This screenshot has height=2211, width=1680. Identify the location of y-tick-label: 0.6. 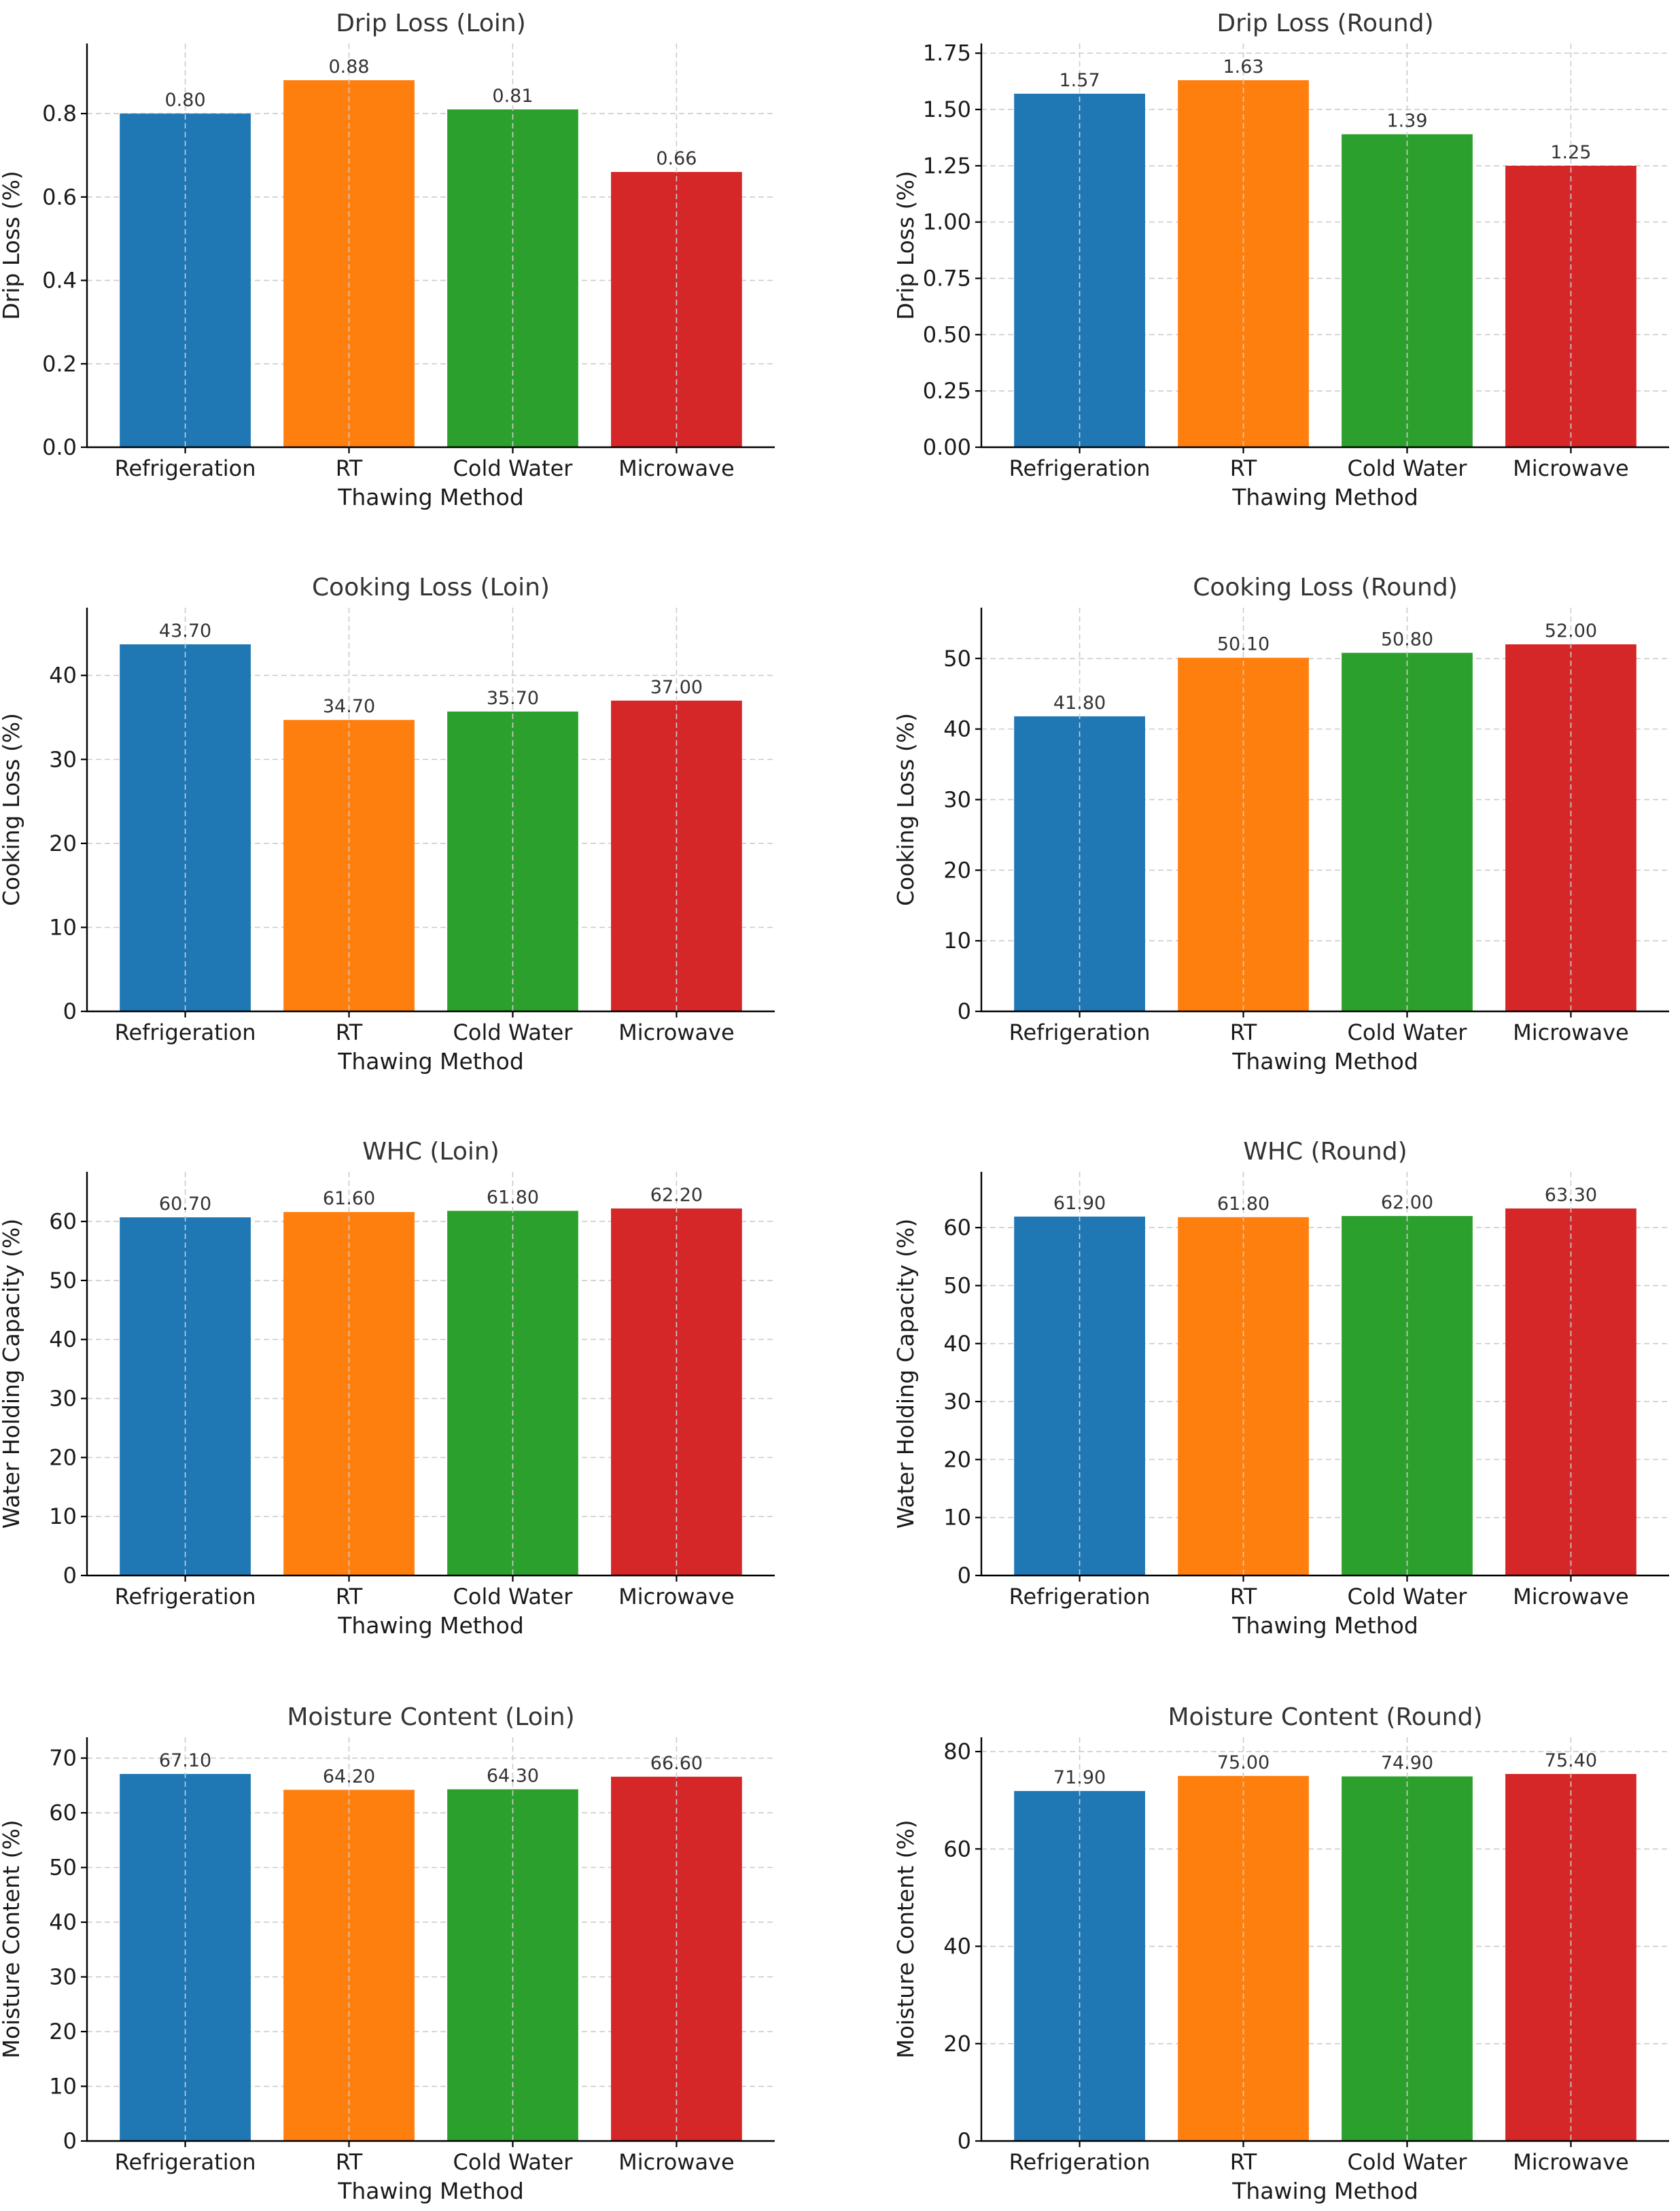
(60, 197).